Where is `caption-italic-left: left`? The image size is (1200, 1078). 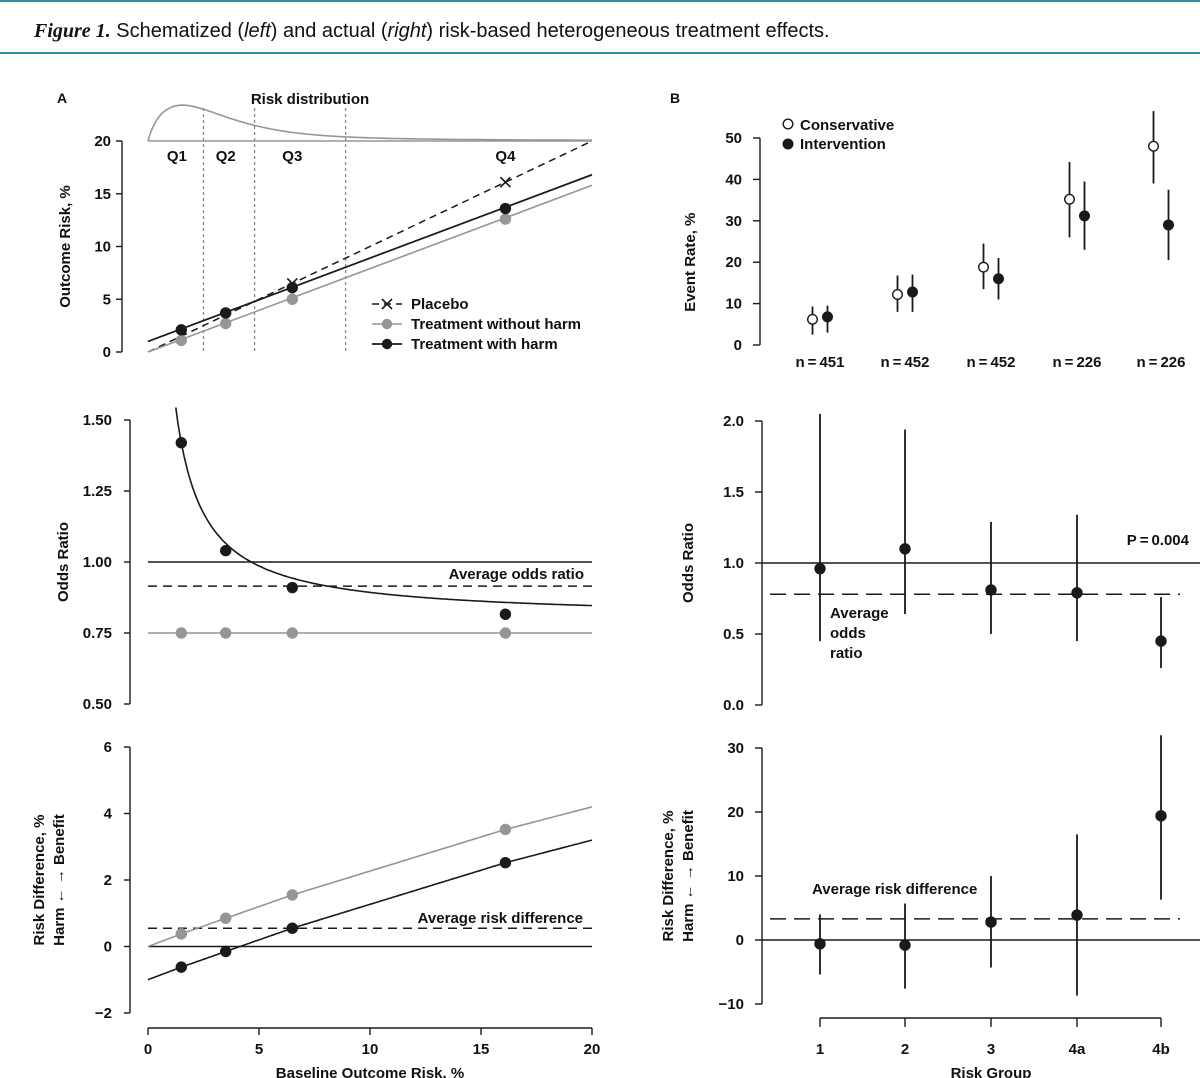
caption-italic-left: left is located at coordinates (257, 31).